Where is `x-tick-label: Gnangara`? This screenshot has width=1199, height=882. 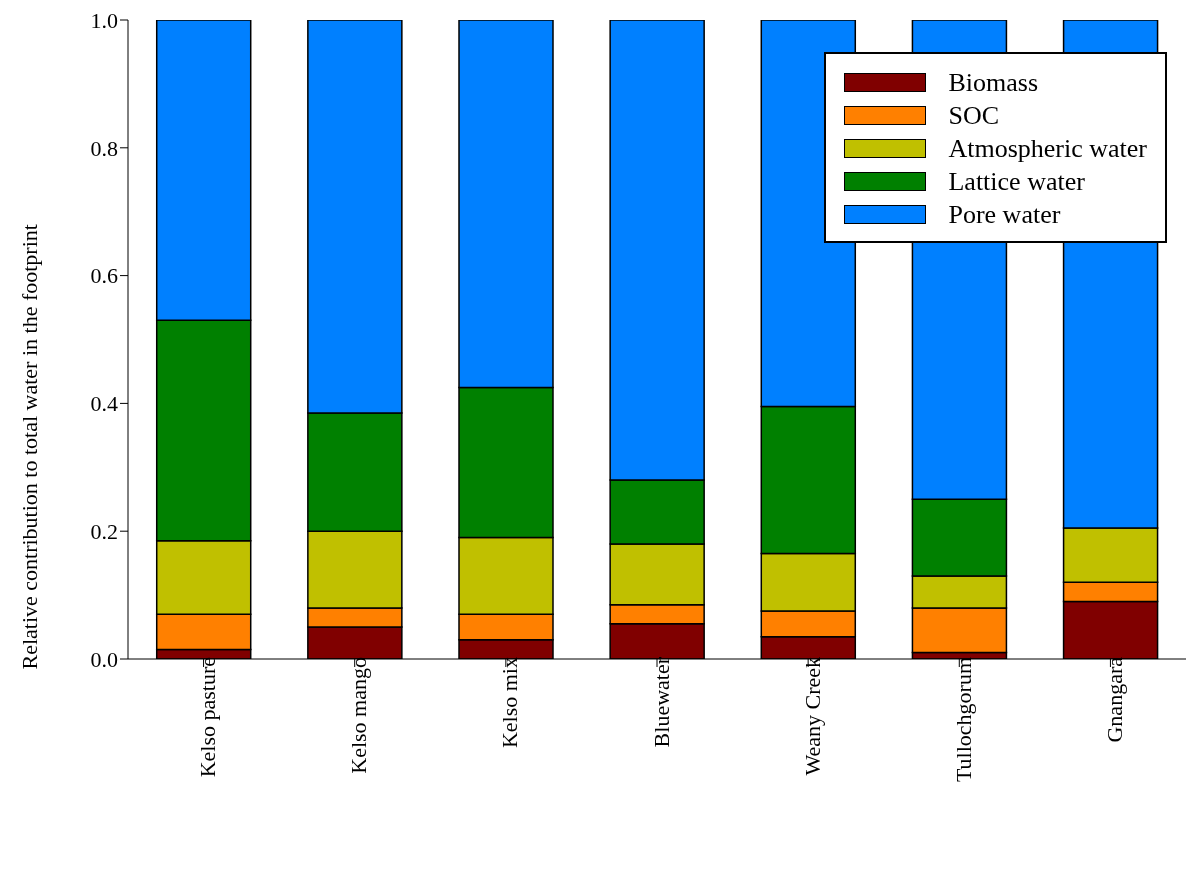
x-tick-label: Gnangara is located at coordinates (1115, 699).